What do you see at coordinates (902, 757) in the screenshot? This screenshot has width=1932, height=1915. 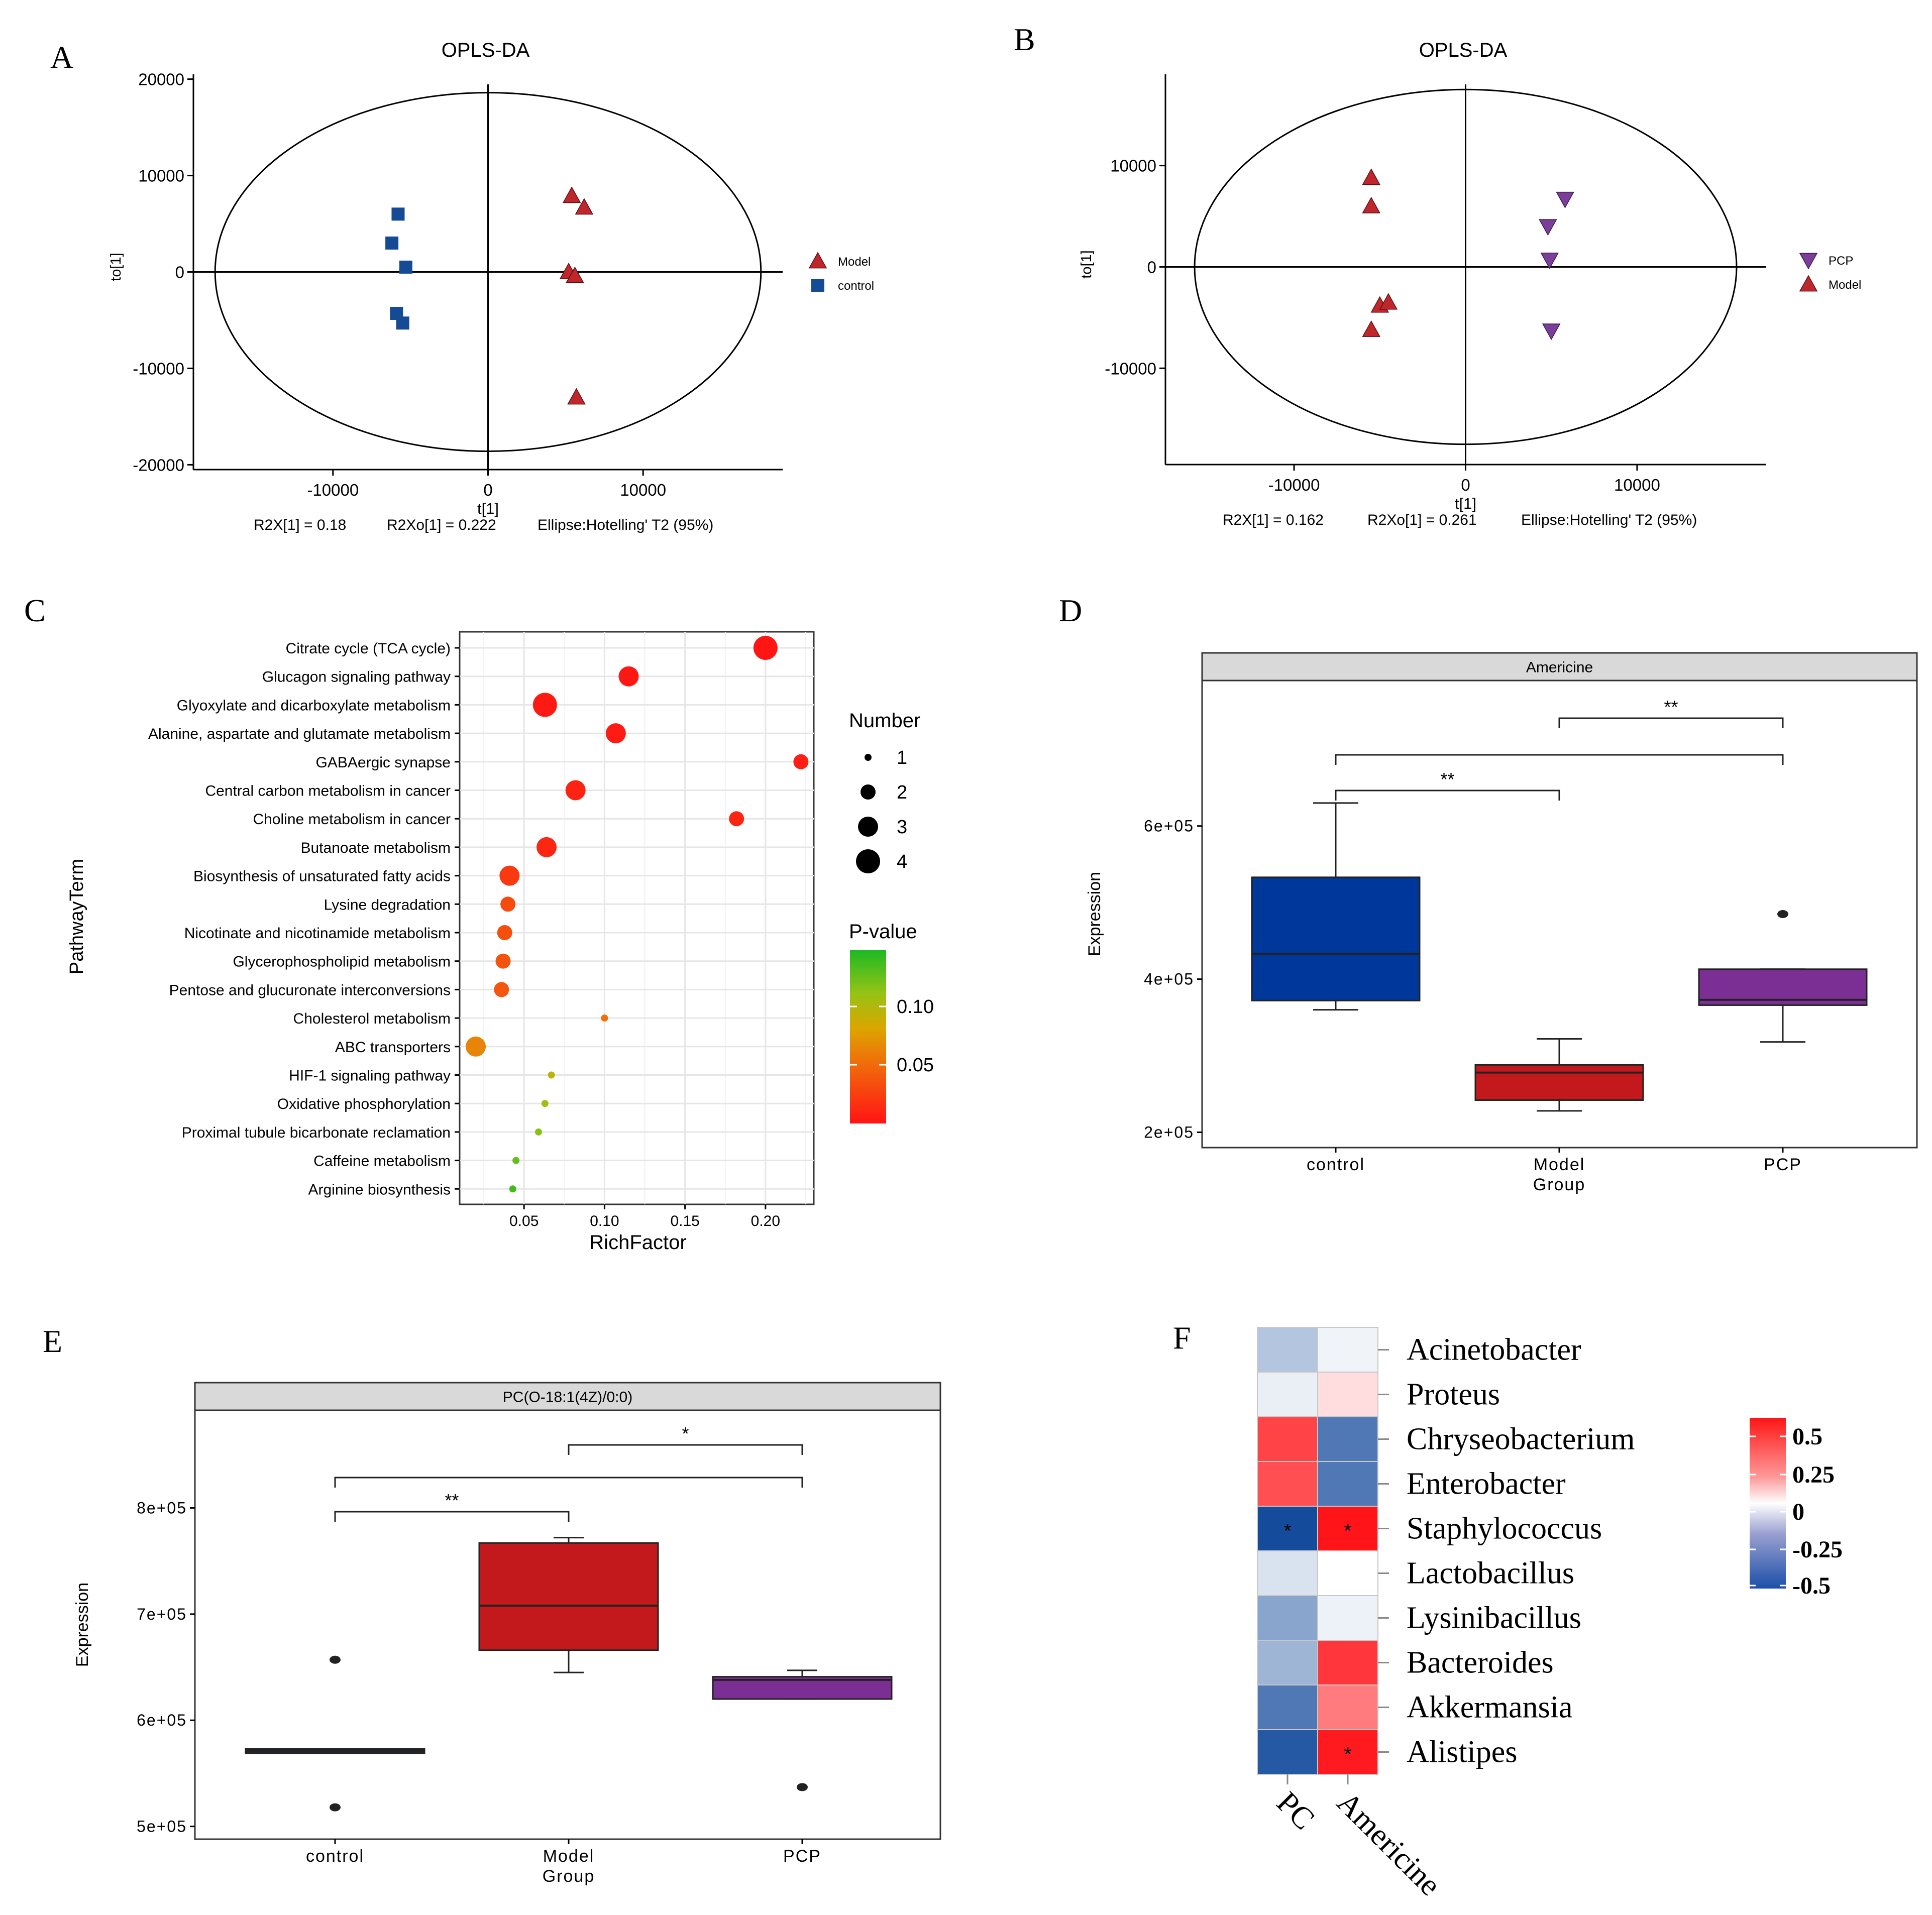 I see `legend-size-label: 1` at bounding box center [902, 757].